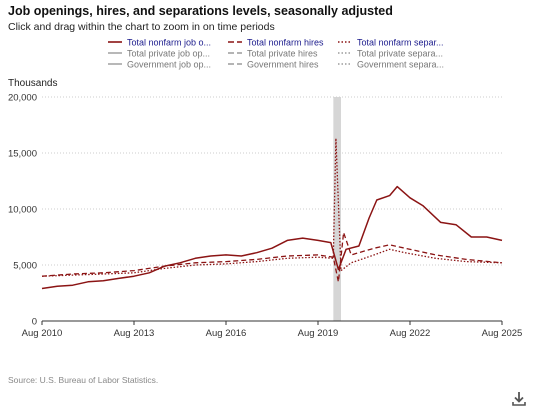  What do you see at coordinates (134, 333) in the screenshot?
I see `x-tick-label: Aug 2013` at bounding box center [134, 333].